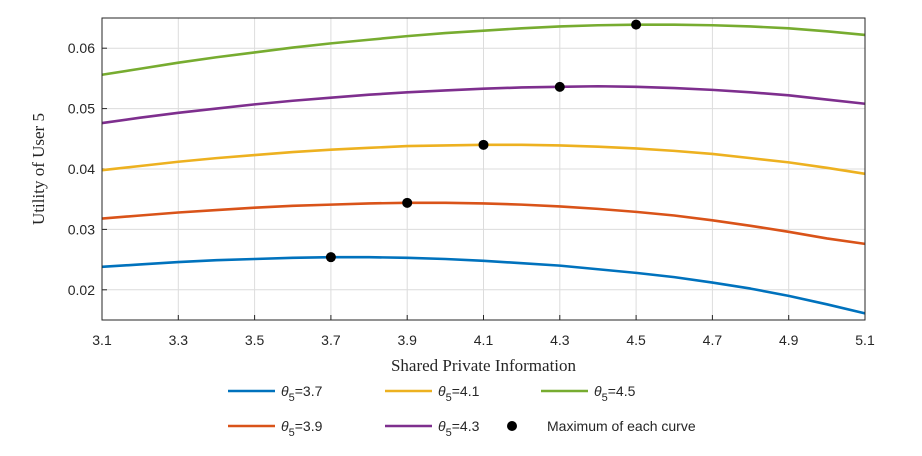 This screenshot has height=456, width=922. Describe the element at coordinates (38, 169) in the screenshot. I see `y-axis-label: Utility of User 5` at that location.